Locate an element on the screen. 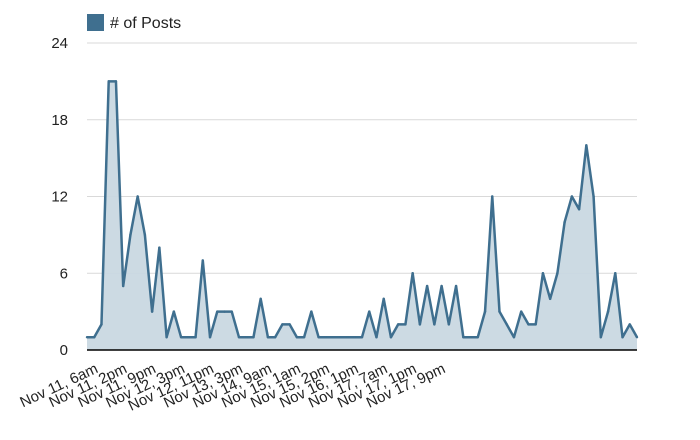 Image resolution: width=700 pixels, height=440 pixels. y-tick-labels: 0 6 12 18 24 is located at coordinates (59, 197).